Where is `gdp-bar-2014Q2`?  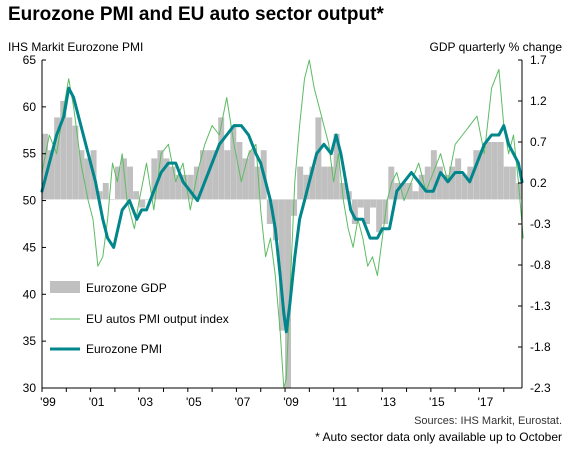 gdp-bar-2014Q2 is located at coordinates (415, 195).